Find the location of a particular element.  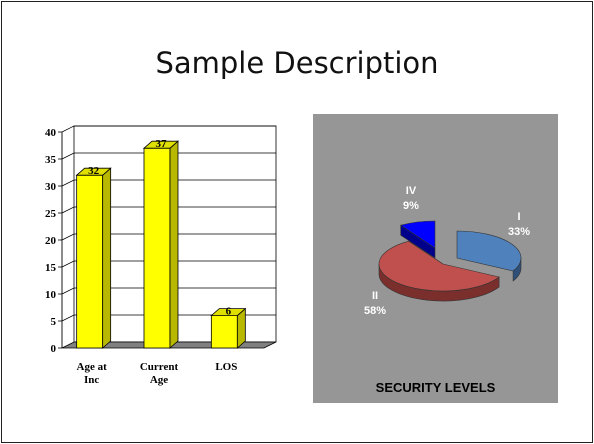

pie-slice-label: II is located at coordinates (375, 296).